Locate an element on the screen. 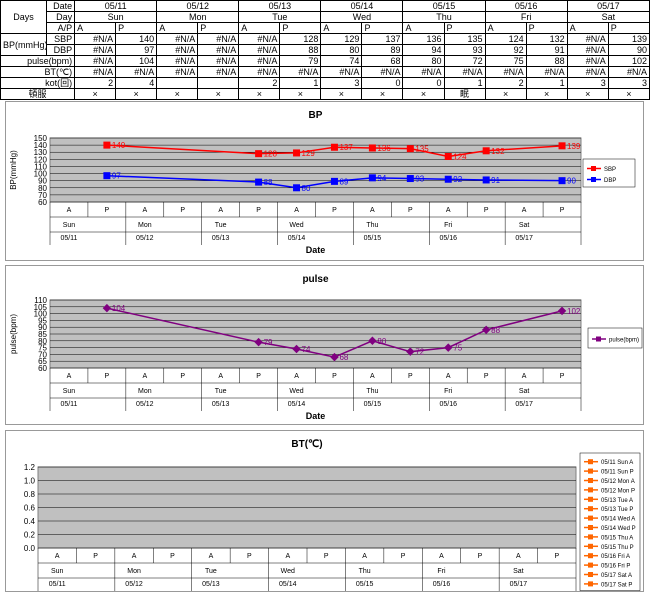  y-tick-label: 80 is located at coordinates (42, 341).